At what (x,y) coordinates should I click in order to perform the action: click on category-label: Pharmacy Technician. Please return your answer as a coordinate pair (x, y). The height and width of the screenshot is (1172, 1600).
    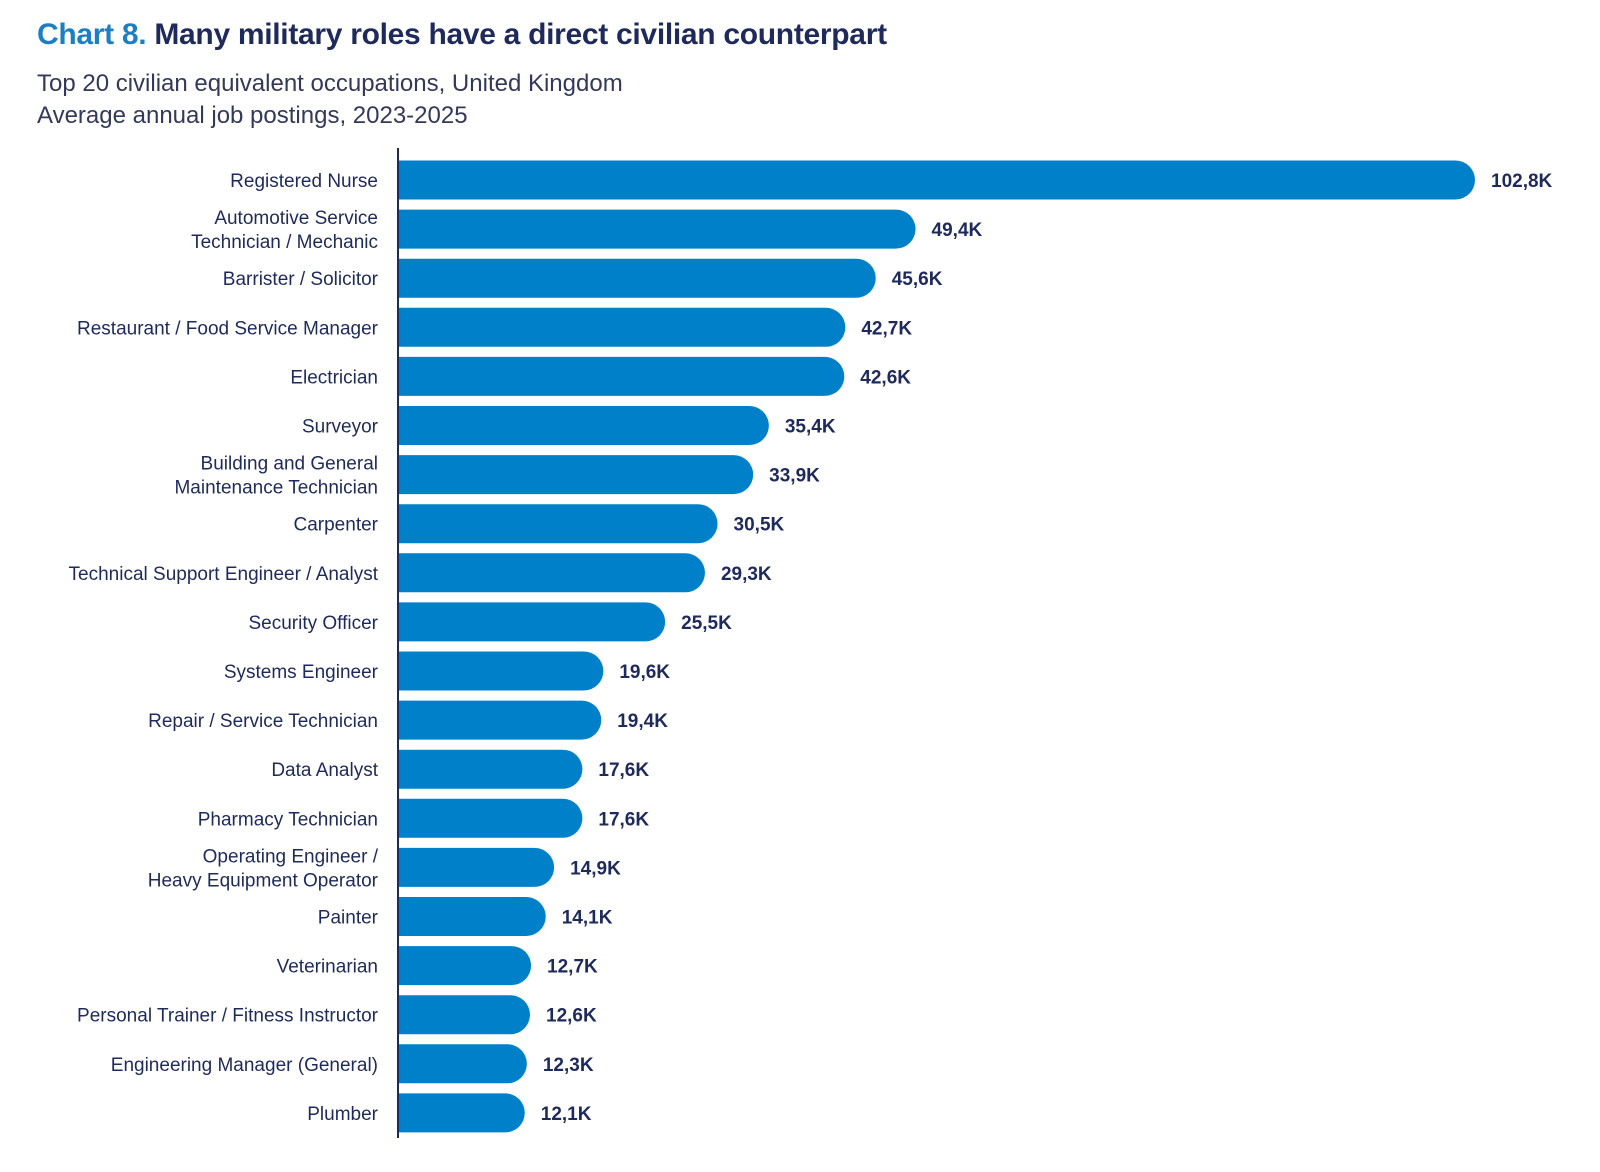
    Looking at the image, I should click on (288, 819).